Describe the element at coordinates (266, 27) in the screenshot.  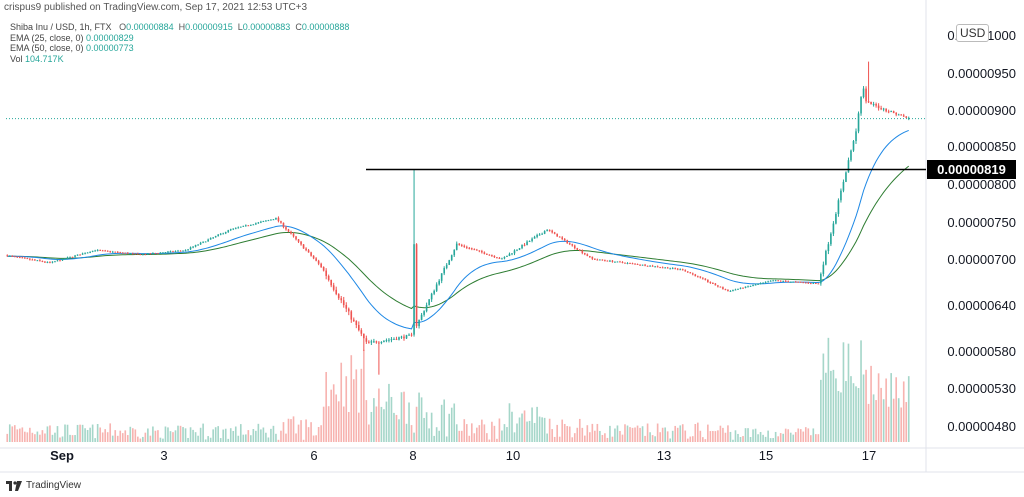
I see `l-value: 0.00000883` at that location.